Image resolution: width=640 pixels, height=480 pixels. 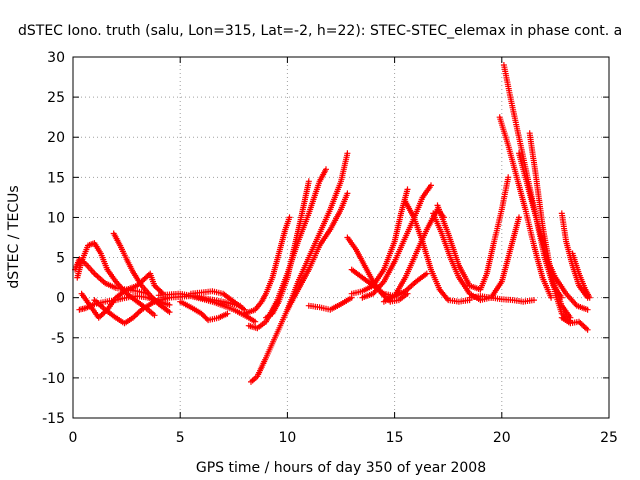 I want to click on y-tick-label: 25, so click(x=56, y=98).